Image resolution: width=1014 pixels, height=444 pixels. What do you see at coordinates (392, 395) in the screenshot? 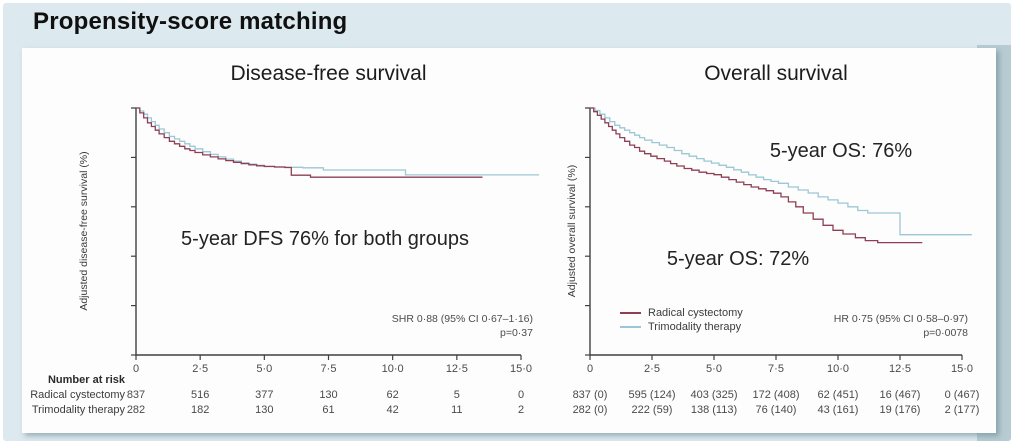
I see `risk-value: 62` at bounding box center [392, 395].